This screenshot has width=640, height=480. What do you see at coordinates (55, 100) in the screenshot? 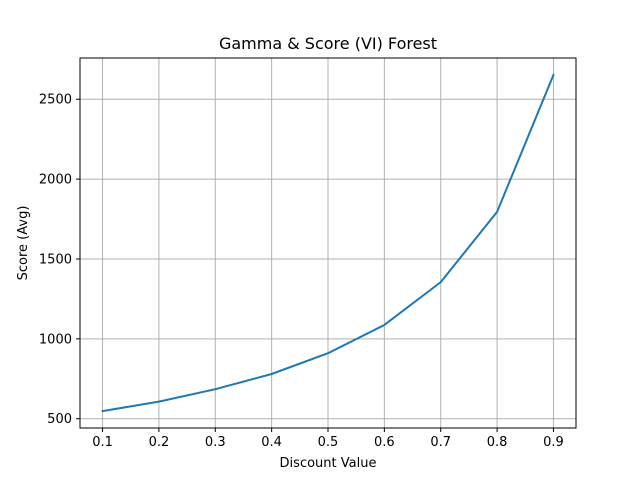
I see `y-tick-label: 2500` at bounding box center [55, 100].